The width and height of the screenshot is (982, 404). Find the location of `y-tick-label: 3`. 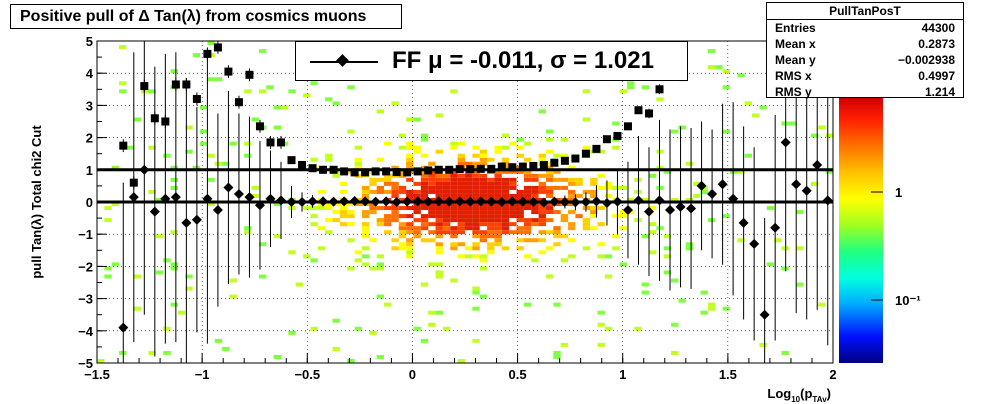

y-tick-label: 3 is located at coordinates (89, 105).